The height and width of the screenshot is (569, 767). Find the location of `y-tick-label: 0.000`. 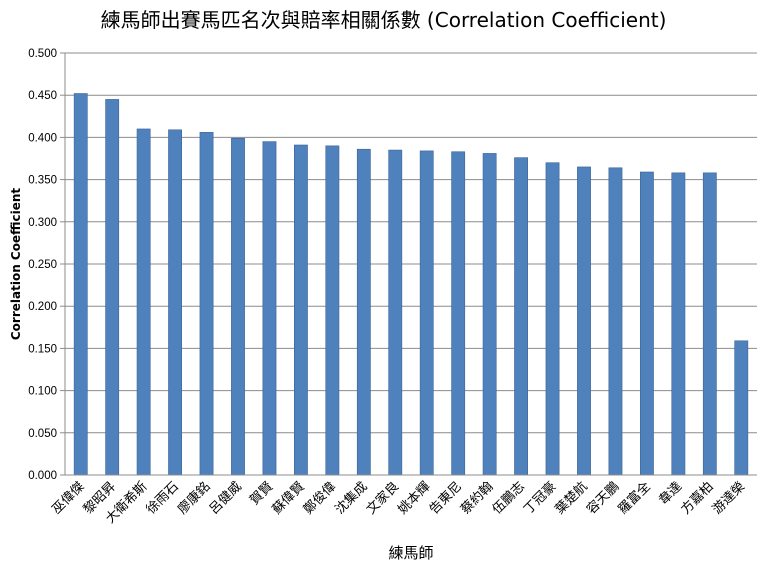

y-tick-label: 0.000 is located at coordinates (42, 476).